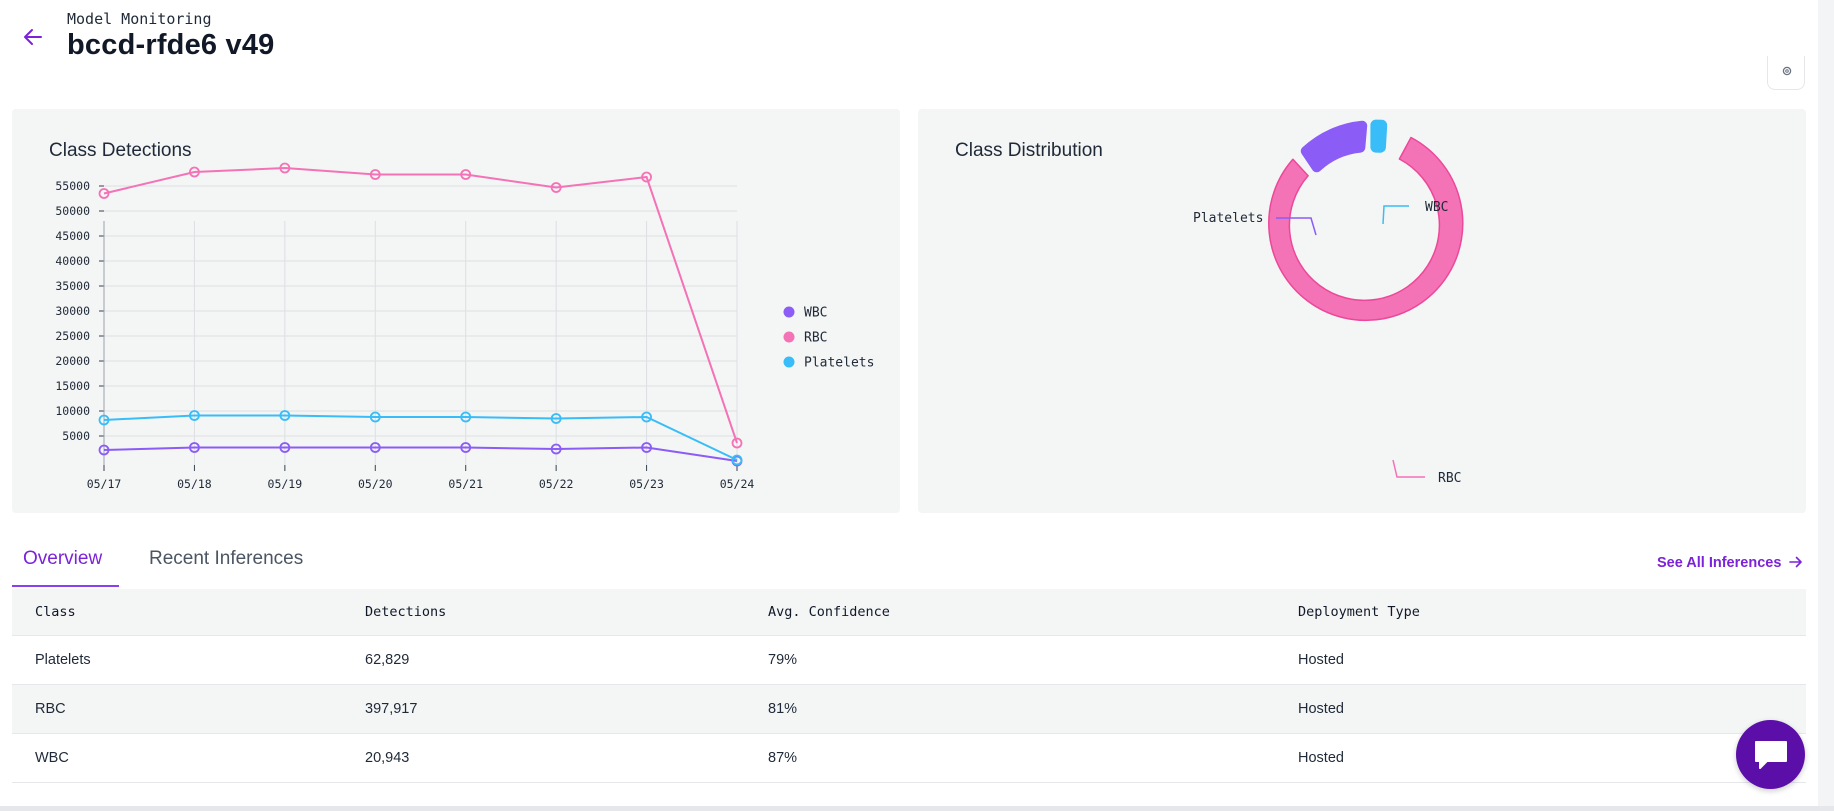  What do you see at coordinates (917, 808) in the screenshot?
I see `bottom-scroll-edge` at bounding box center [917, 808].